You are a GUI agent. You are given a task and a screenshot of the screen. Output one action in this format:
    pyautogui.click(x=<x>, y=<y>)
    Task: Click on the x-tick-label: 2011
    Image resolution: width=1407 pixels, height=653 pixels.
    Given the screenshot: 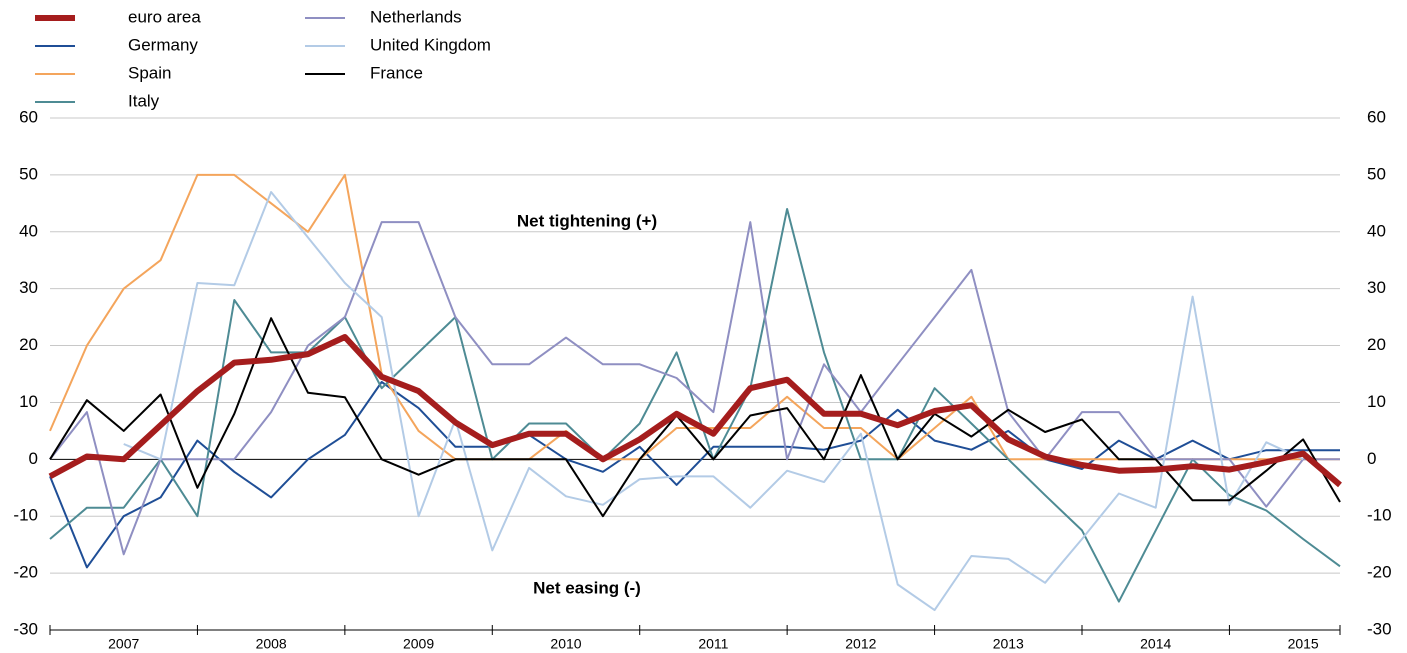 What is the action you would take?
    pyautogui.click(x=713, y=644)
    